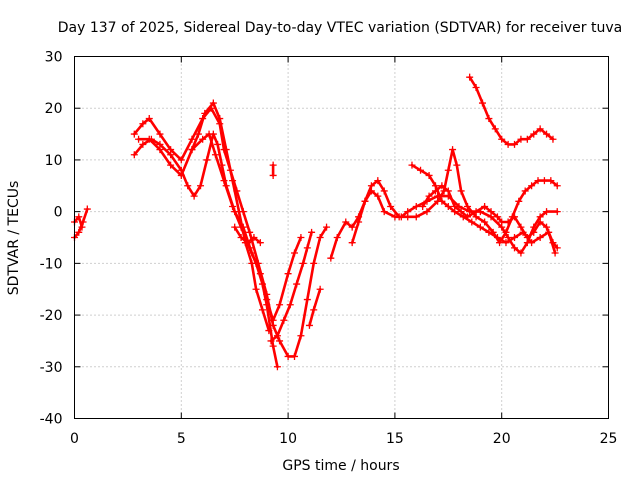  What do you see at coordinates (340, 466) in the screenshot?
I see `x-axis-label: GPS time / hours` at bounding box center [340, 466].